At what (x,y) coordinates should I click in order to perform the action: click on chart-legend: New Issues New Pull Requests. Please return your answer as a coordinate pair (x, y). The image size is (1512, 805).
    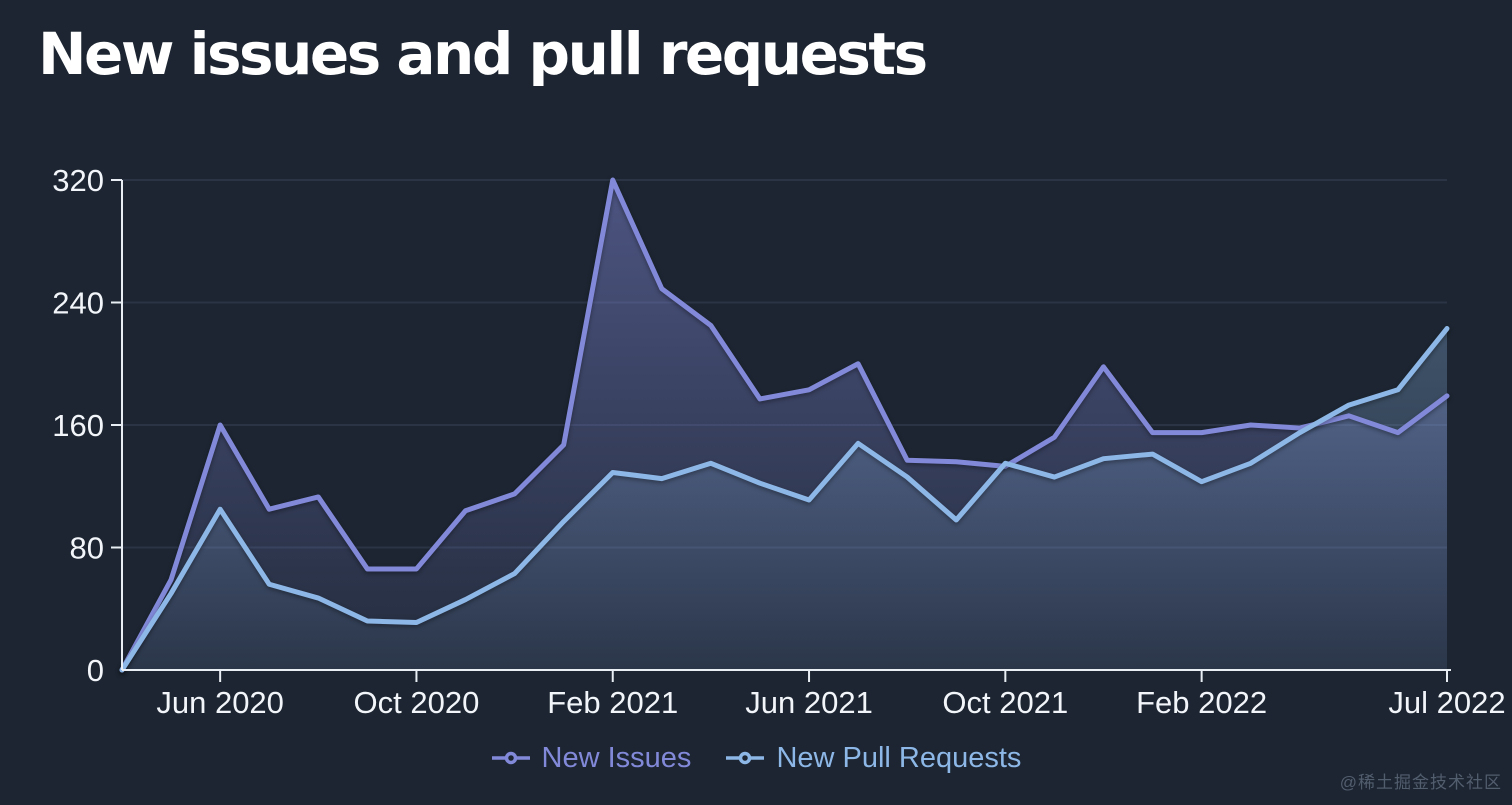
    Looking at the image, I should click on (756, 758).